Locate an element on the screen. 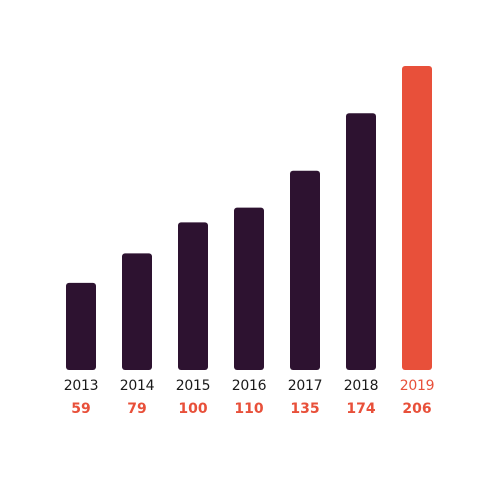 Image resolution: width=500 pixels, height=500 pixels. year-label-2019: 2019 is located at coordinates (417, 386).